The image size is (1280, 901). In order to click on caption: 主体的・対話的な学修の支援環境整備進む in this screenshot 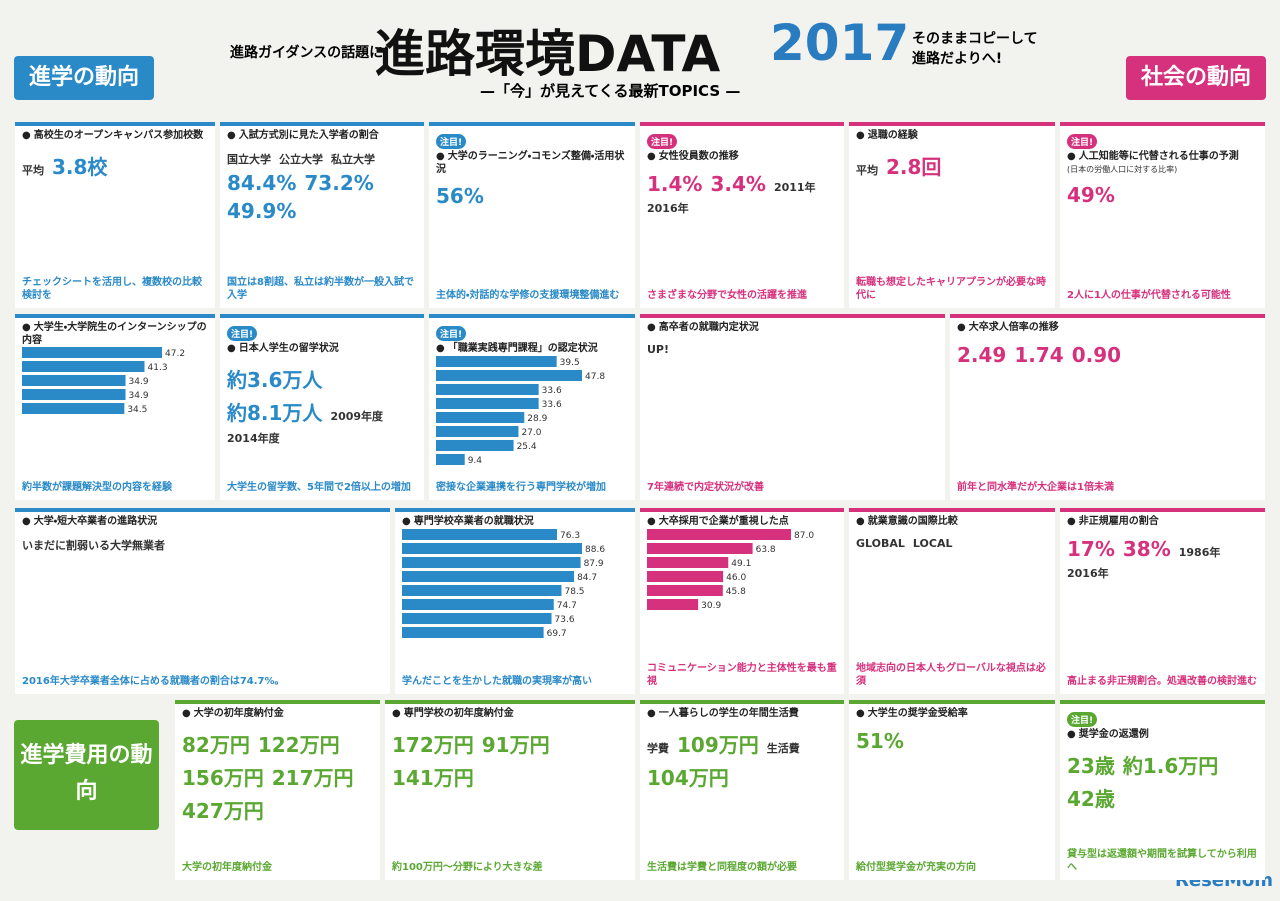, I will do `click(528, 295)`.